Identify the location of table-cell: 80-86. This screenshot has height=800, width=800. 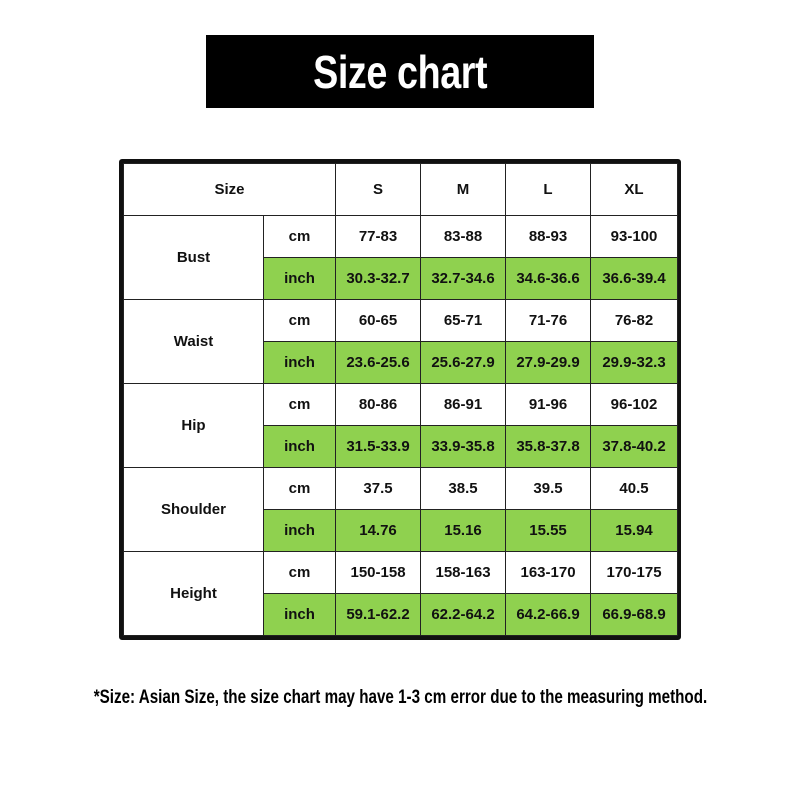
(378, 404).